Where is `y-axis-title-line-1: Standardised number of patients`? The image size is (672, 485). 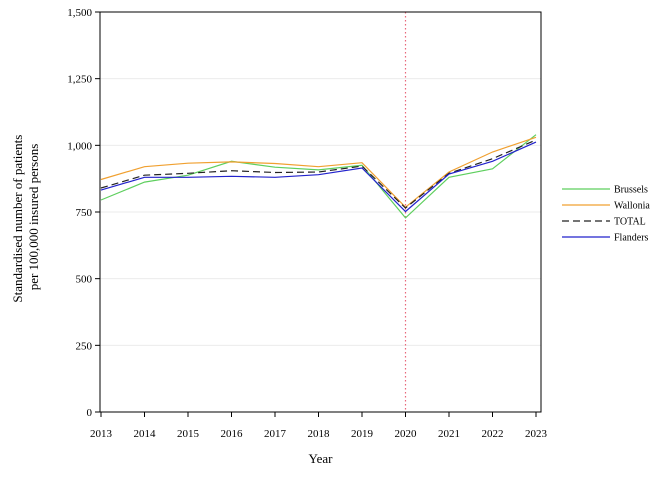 y-axis-title-line-1: Standardised number of patients is located at coordinates (17, 219).